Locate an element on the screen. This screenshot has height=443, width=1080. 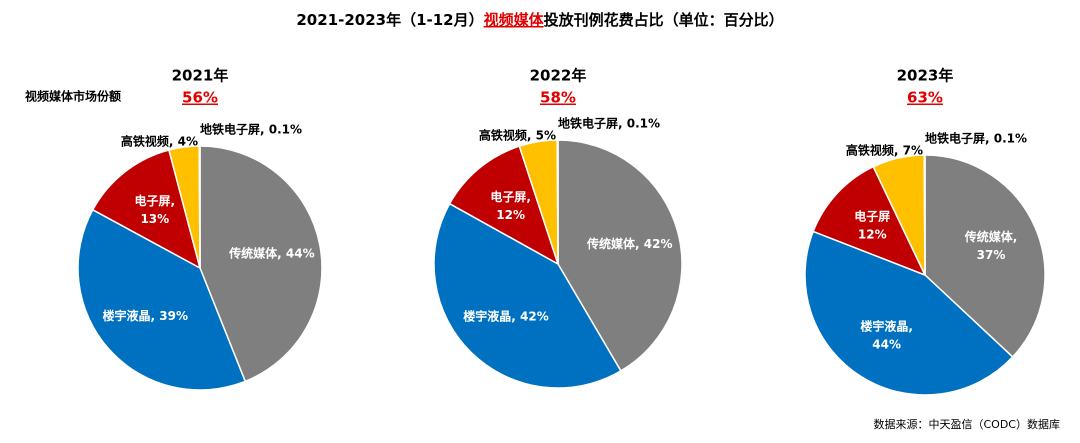
slice-label: 电子屏 is located at coordinates (872, 215).